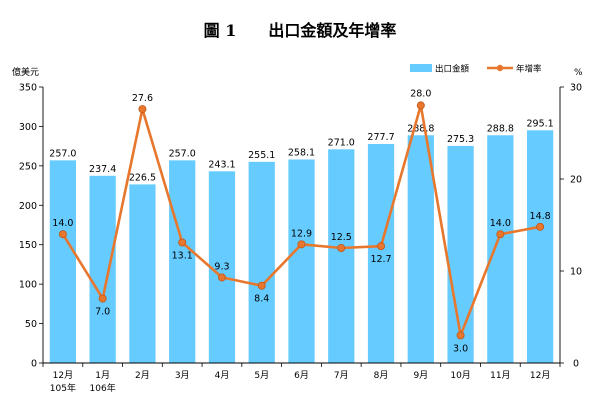  I want to click on line-value-label-9: 28.0, so click(420, 93).